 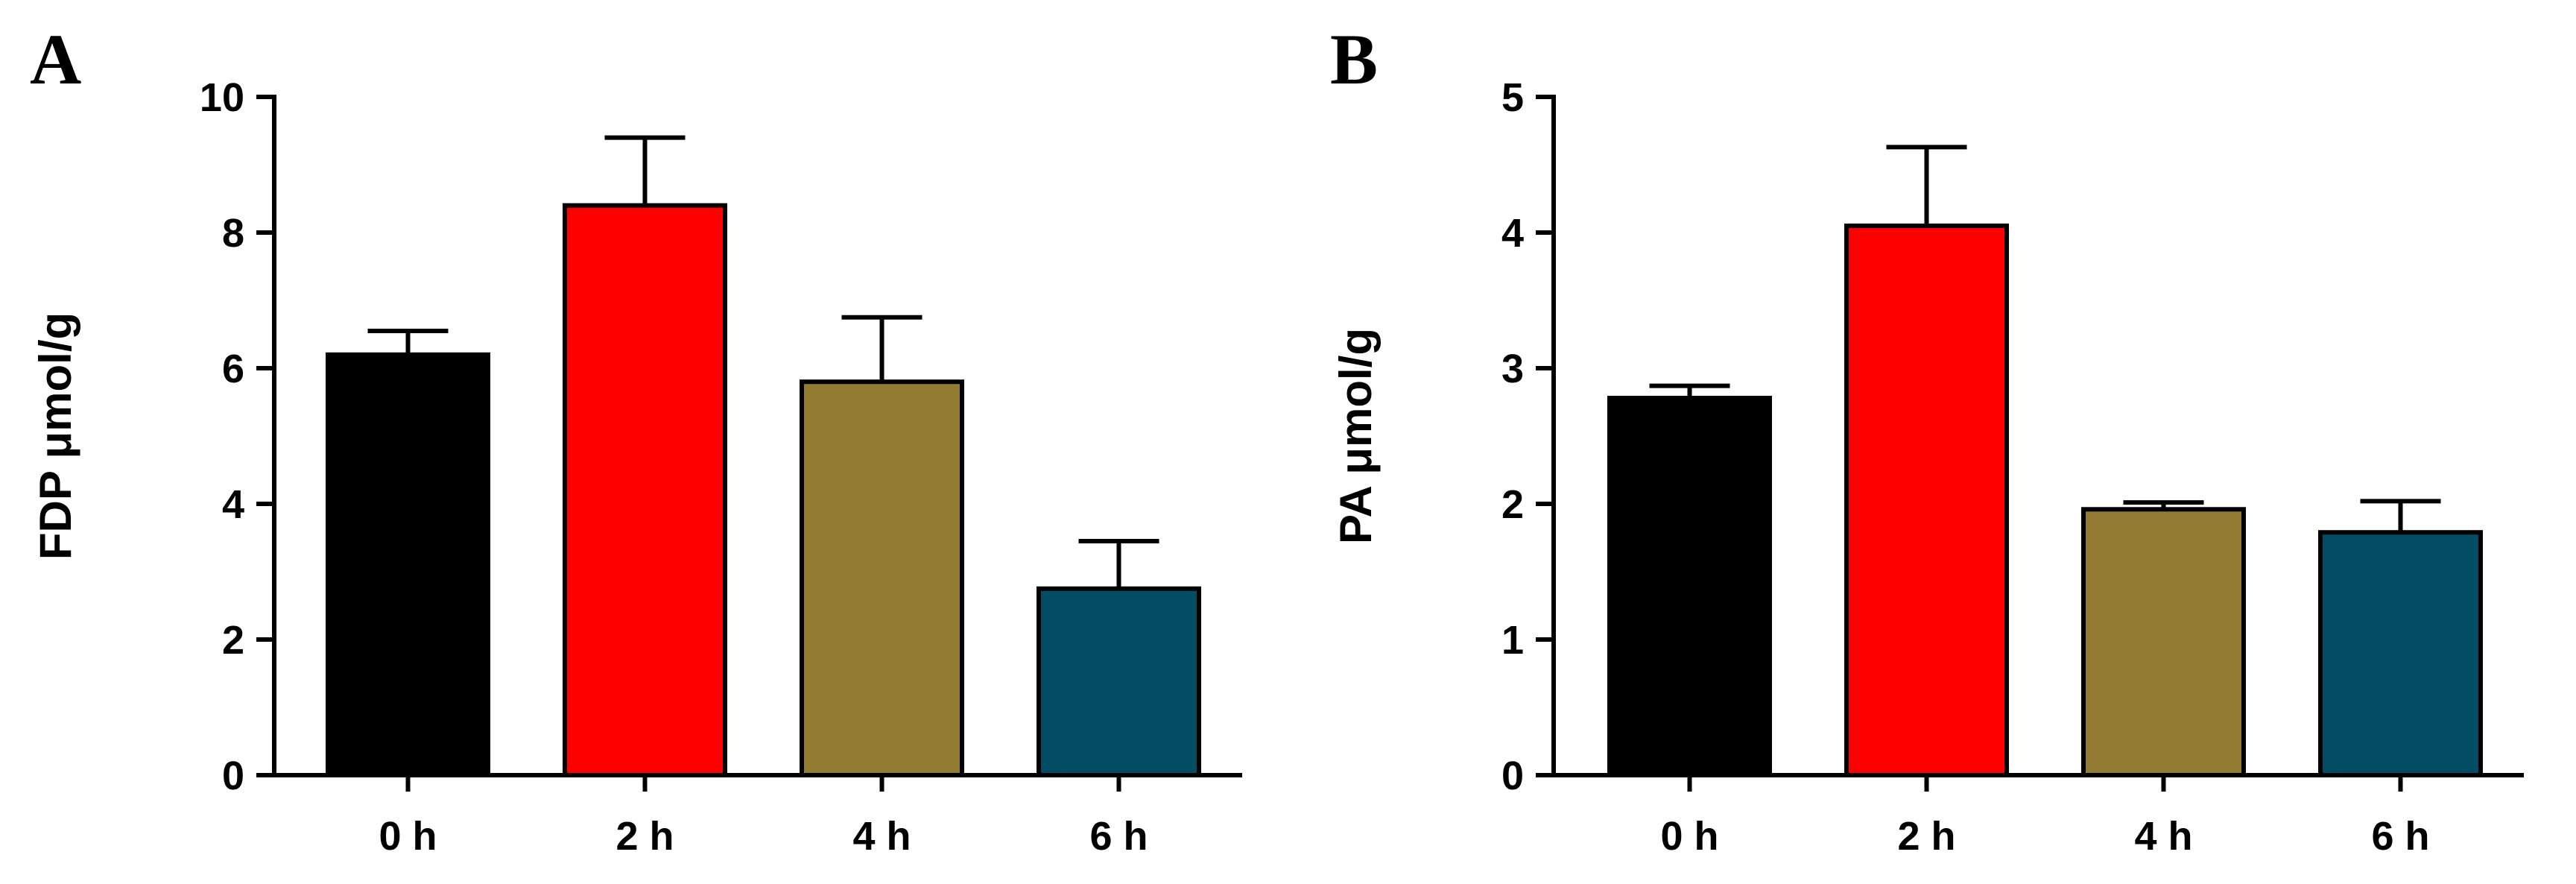 I want to click on panel-letter: A, so click(x=56, y=59).